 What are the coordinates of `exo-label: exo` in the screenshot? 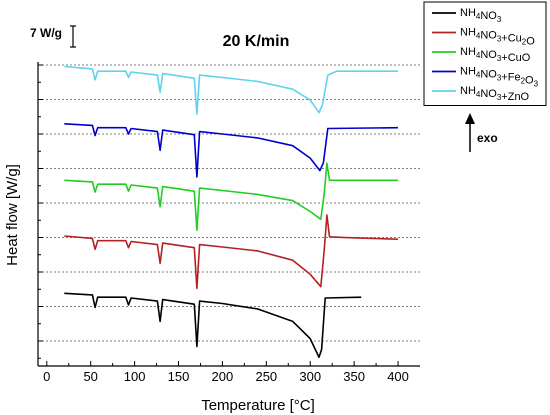 It's located at (487, 138).